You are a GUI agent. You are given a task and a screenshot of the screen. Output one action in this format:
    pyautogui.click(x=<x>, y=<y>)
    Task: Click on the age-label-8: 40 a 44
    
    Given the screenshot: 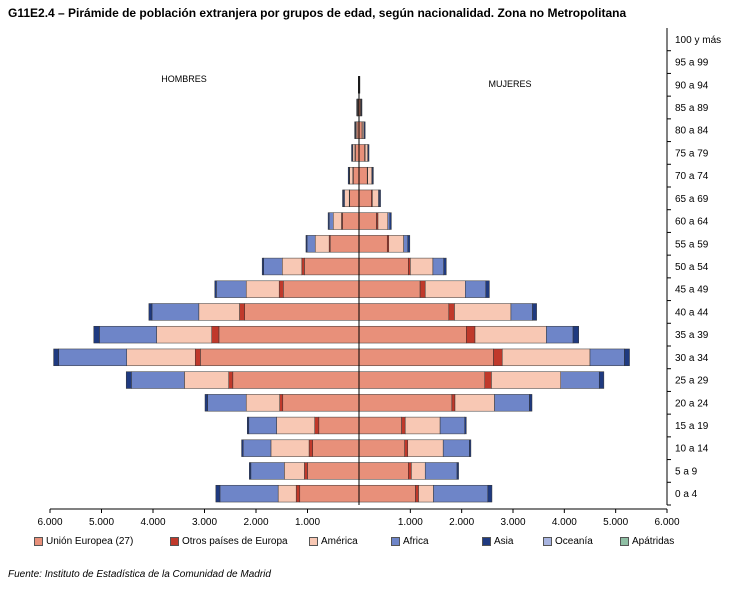 What is the action you would take?
    pyautogui.click(x=692, y=312)
    